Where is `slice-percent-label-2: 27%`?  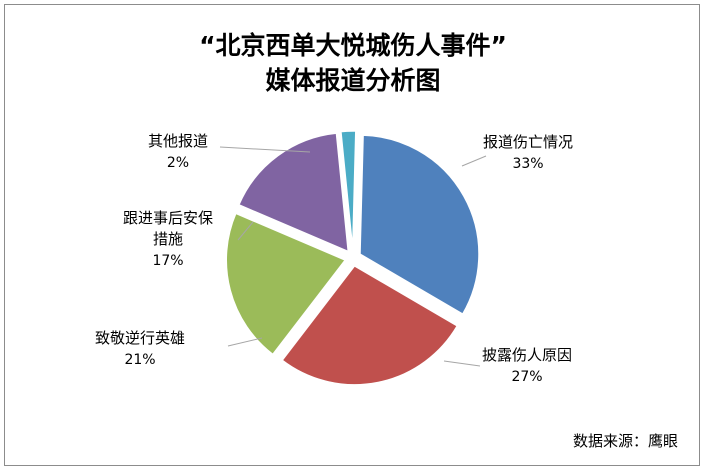 slice-percent-label-2: 27% is located at coordinates (526, 377).